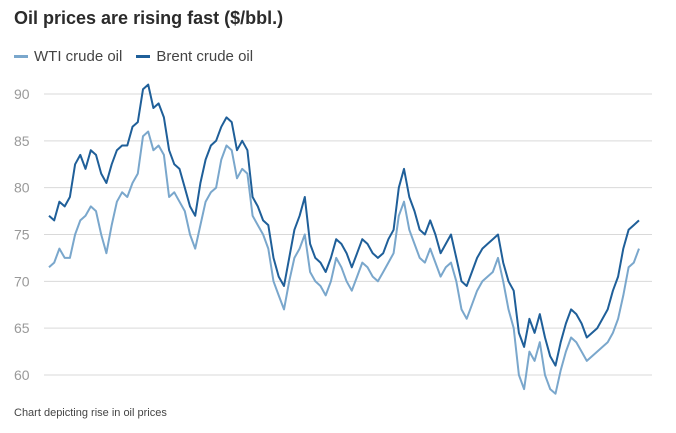 This screenshot has width=676, height=433. Describe the element at coordinates (149, 18) in the screenshot. I see `chart-title: Oil prices are rising fast ($/bbl.)` at that location.